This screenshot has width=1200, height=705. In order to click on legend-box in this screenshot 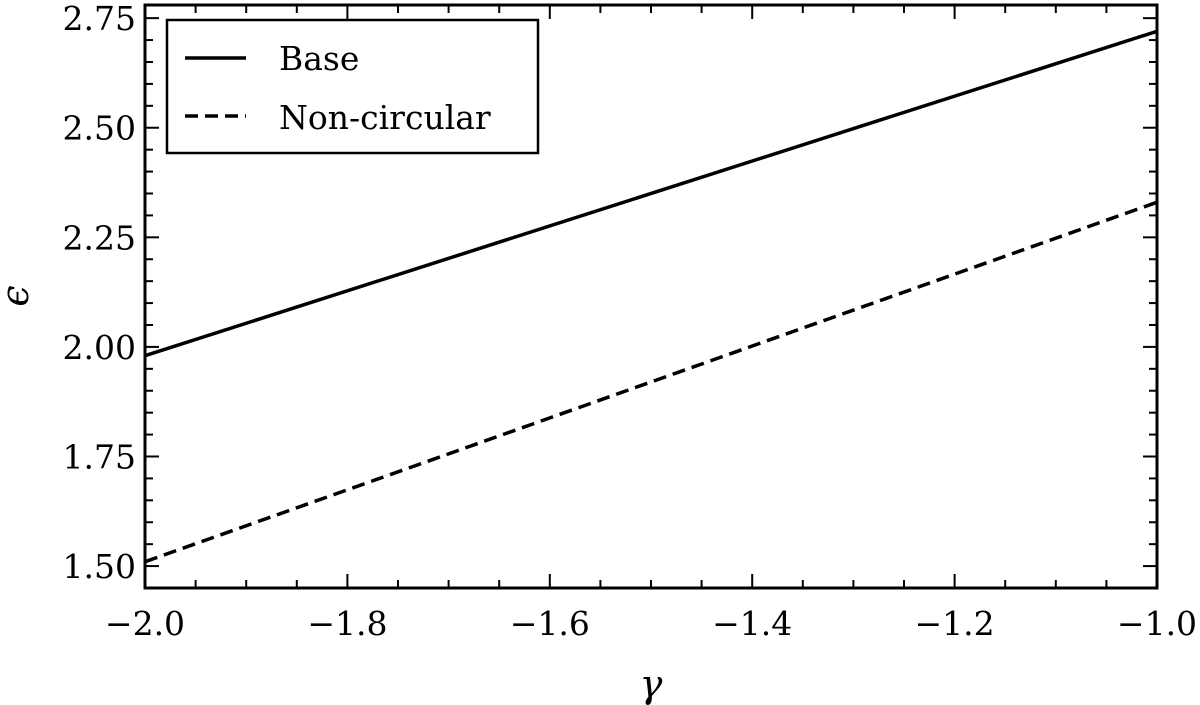, I will do `click(352, 86)`.